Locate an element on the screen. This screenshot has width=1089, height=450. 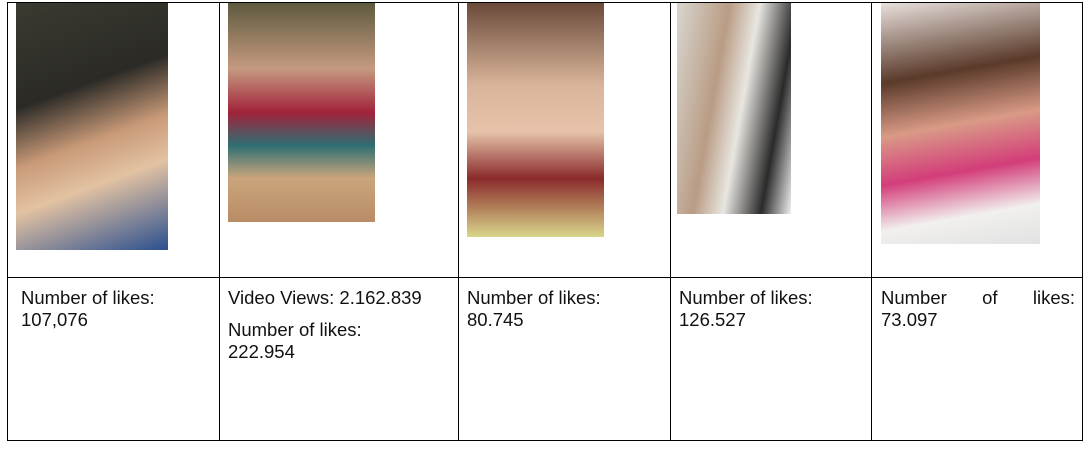
cell: Number of likes: 126.527 is located at coordinates (754, 314).